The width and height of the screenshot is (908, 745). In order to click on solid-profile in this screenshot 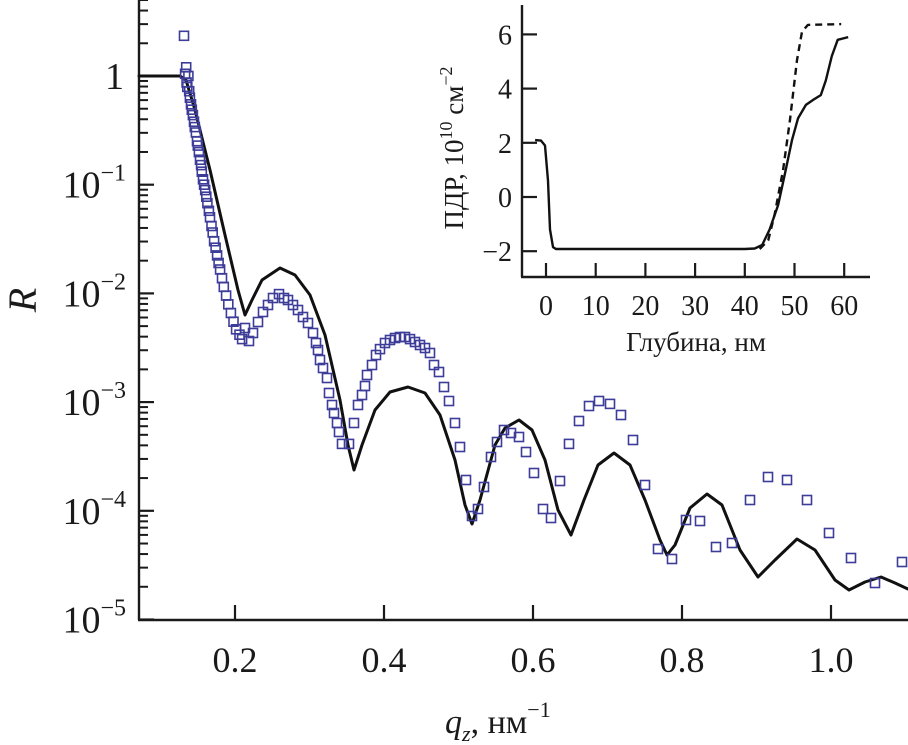, I will do `click(691, 143)`.